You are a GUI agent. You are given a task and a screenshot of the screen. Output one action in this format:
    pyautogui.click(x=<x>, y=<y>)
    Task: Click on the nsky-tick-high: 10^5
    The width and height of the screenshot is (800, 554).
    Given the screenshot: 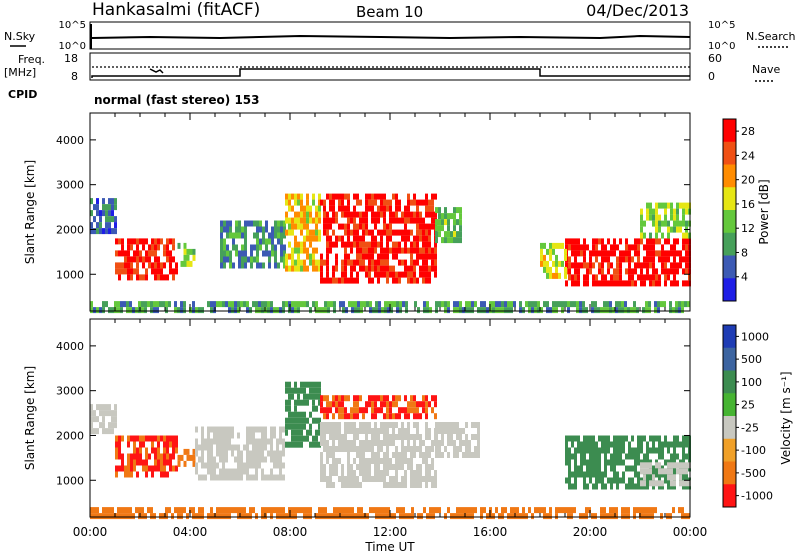 What is the action you would take?
    pyautogui.click(x=72, y=25)
    